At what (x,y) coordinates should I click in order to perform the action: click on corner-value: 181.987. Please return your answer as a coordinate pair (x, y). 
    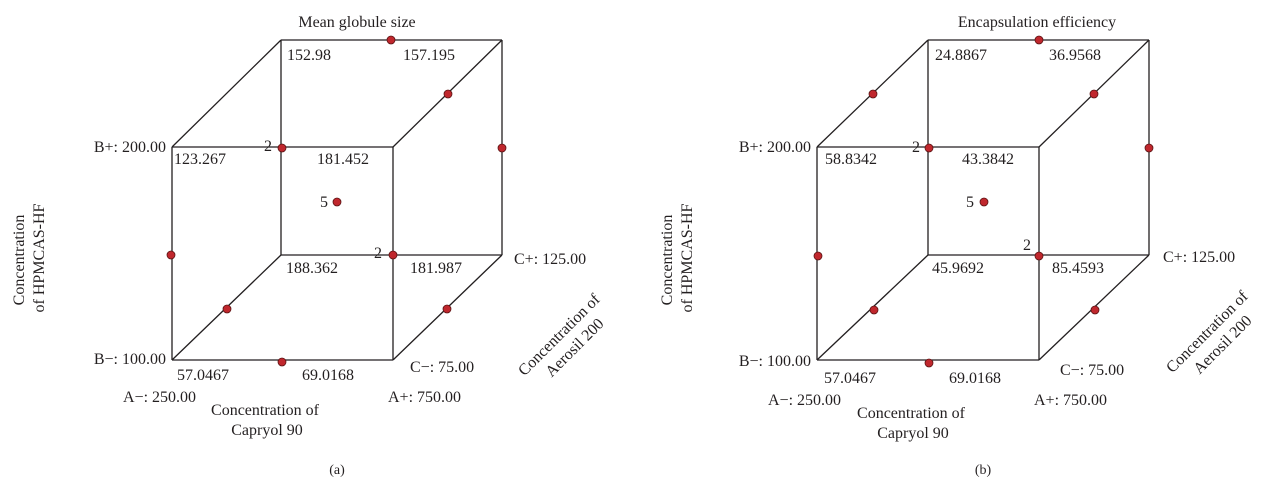
    Looking at the image, I should click on (436, 268).